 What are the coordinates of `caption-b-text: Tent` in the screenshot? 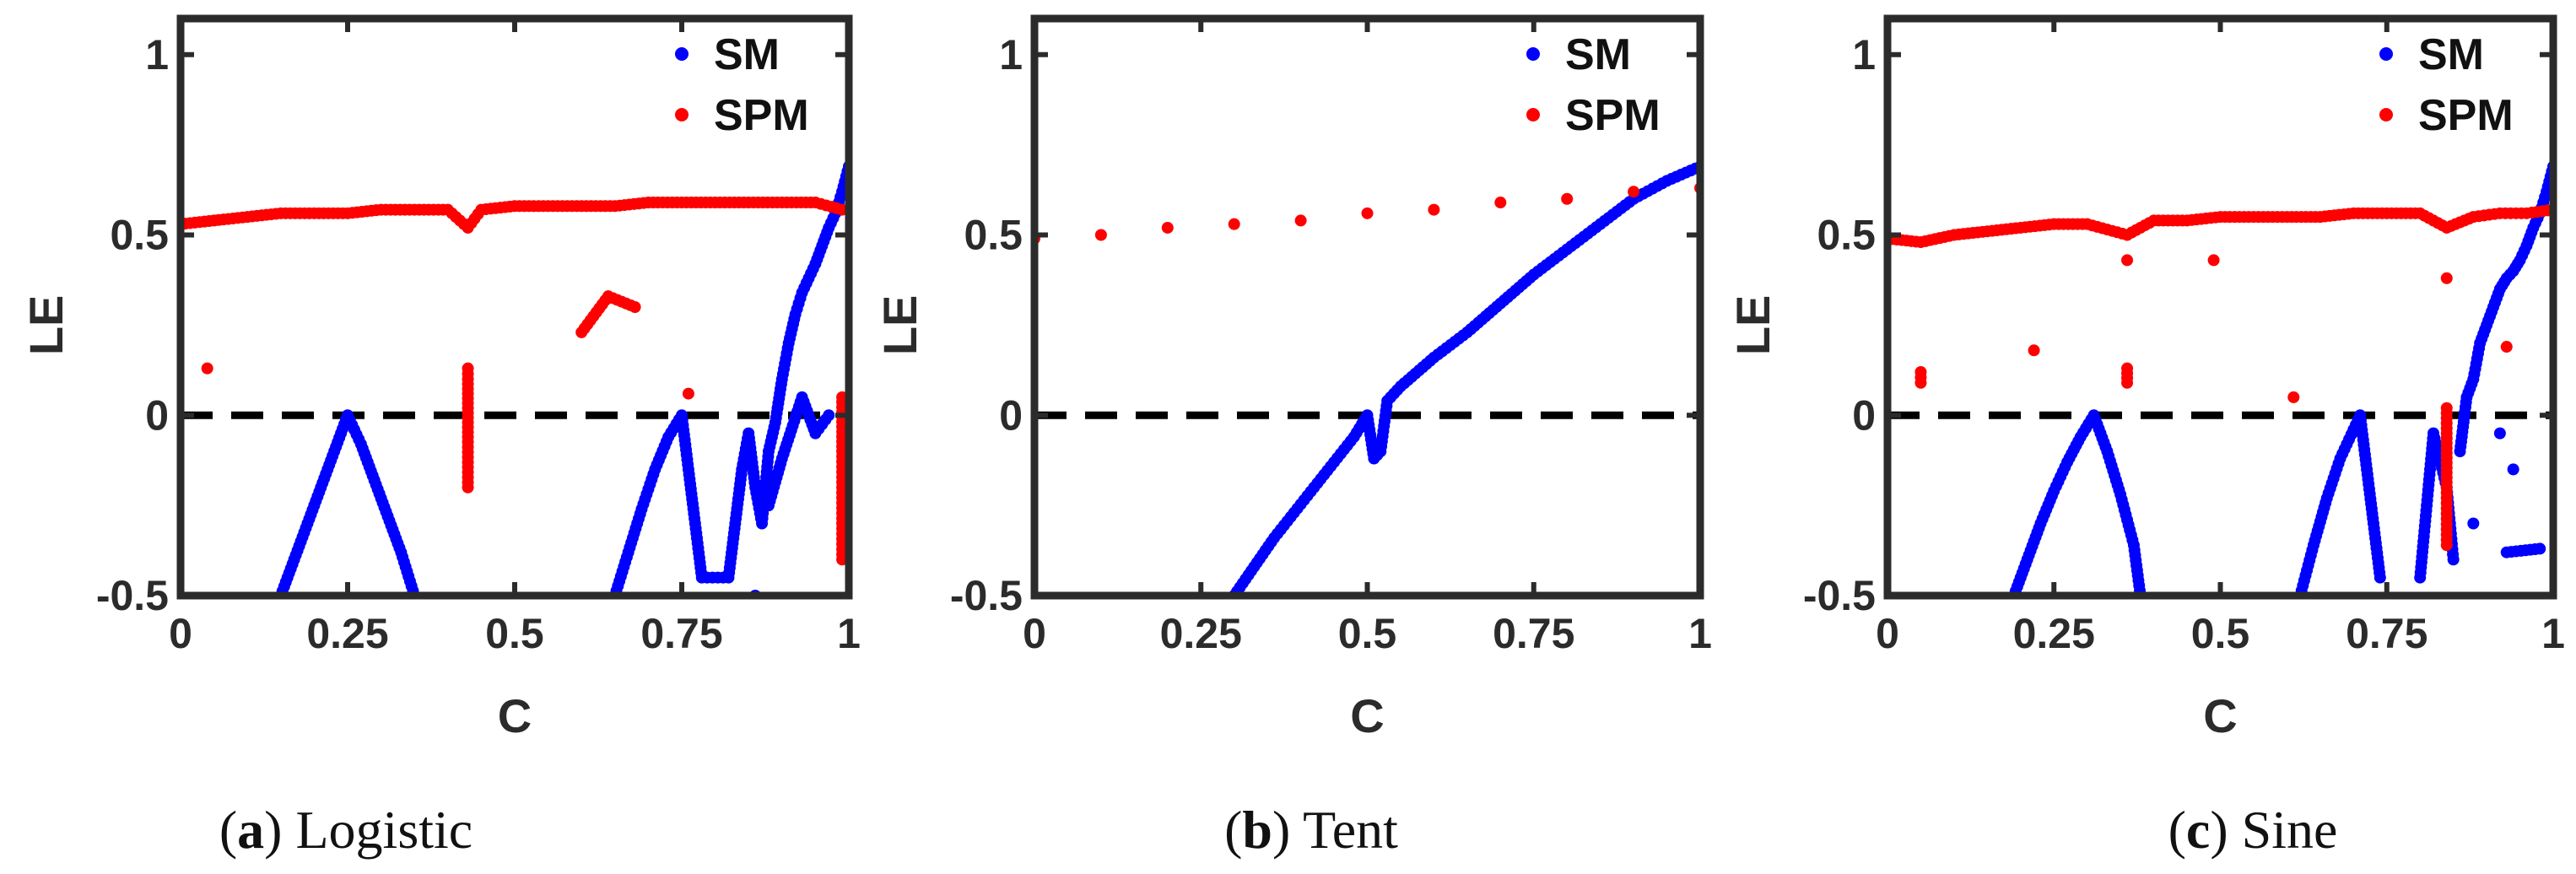 It's located at (1350, 830).